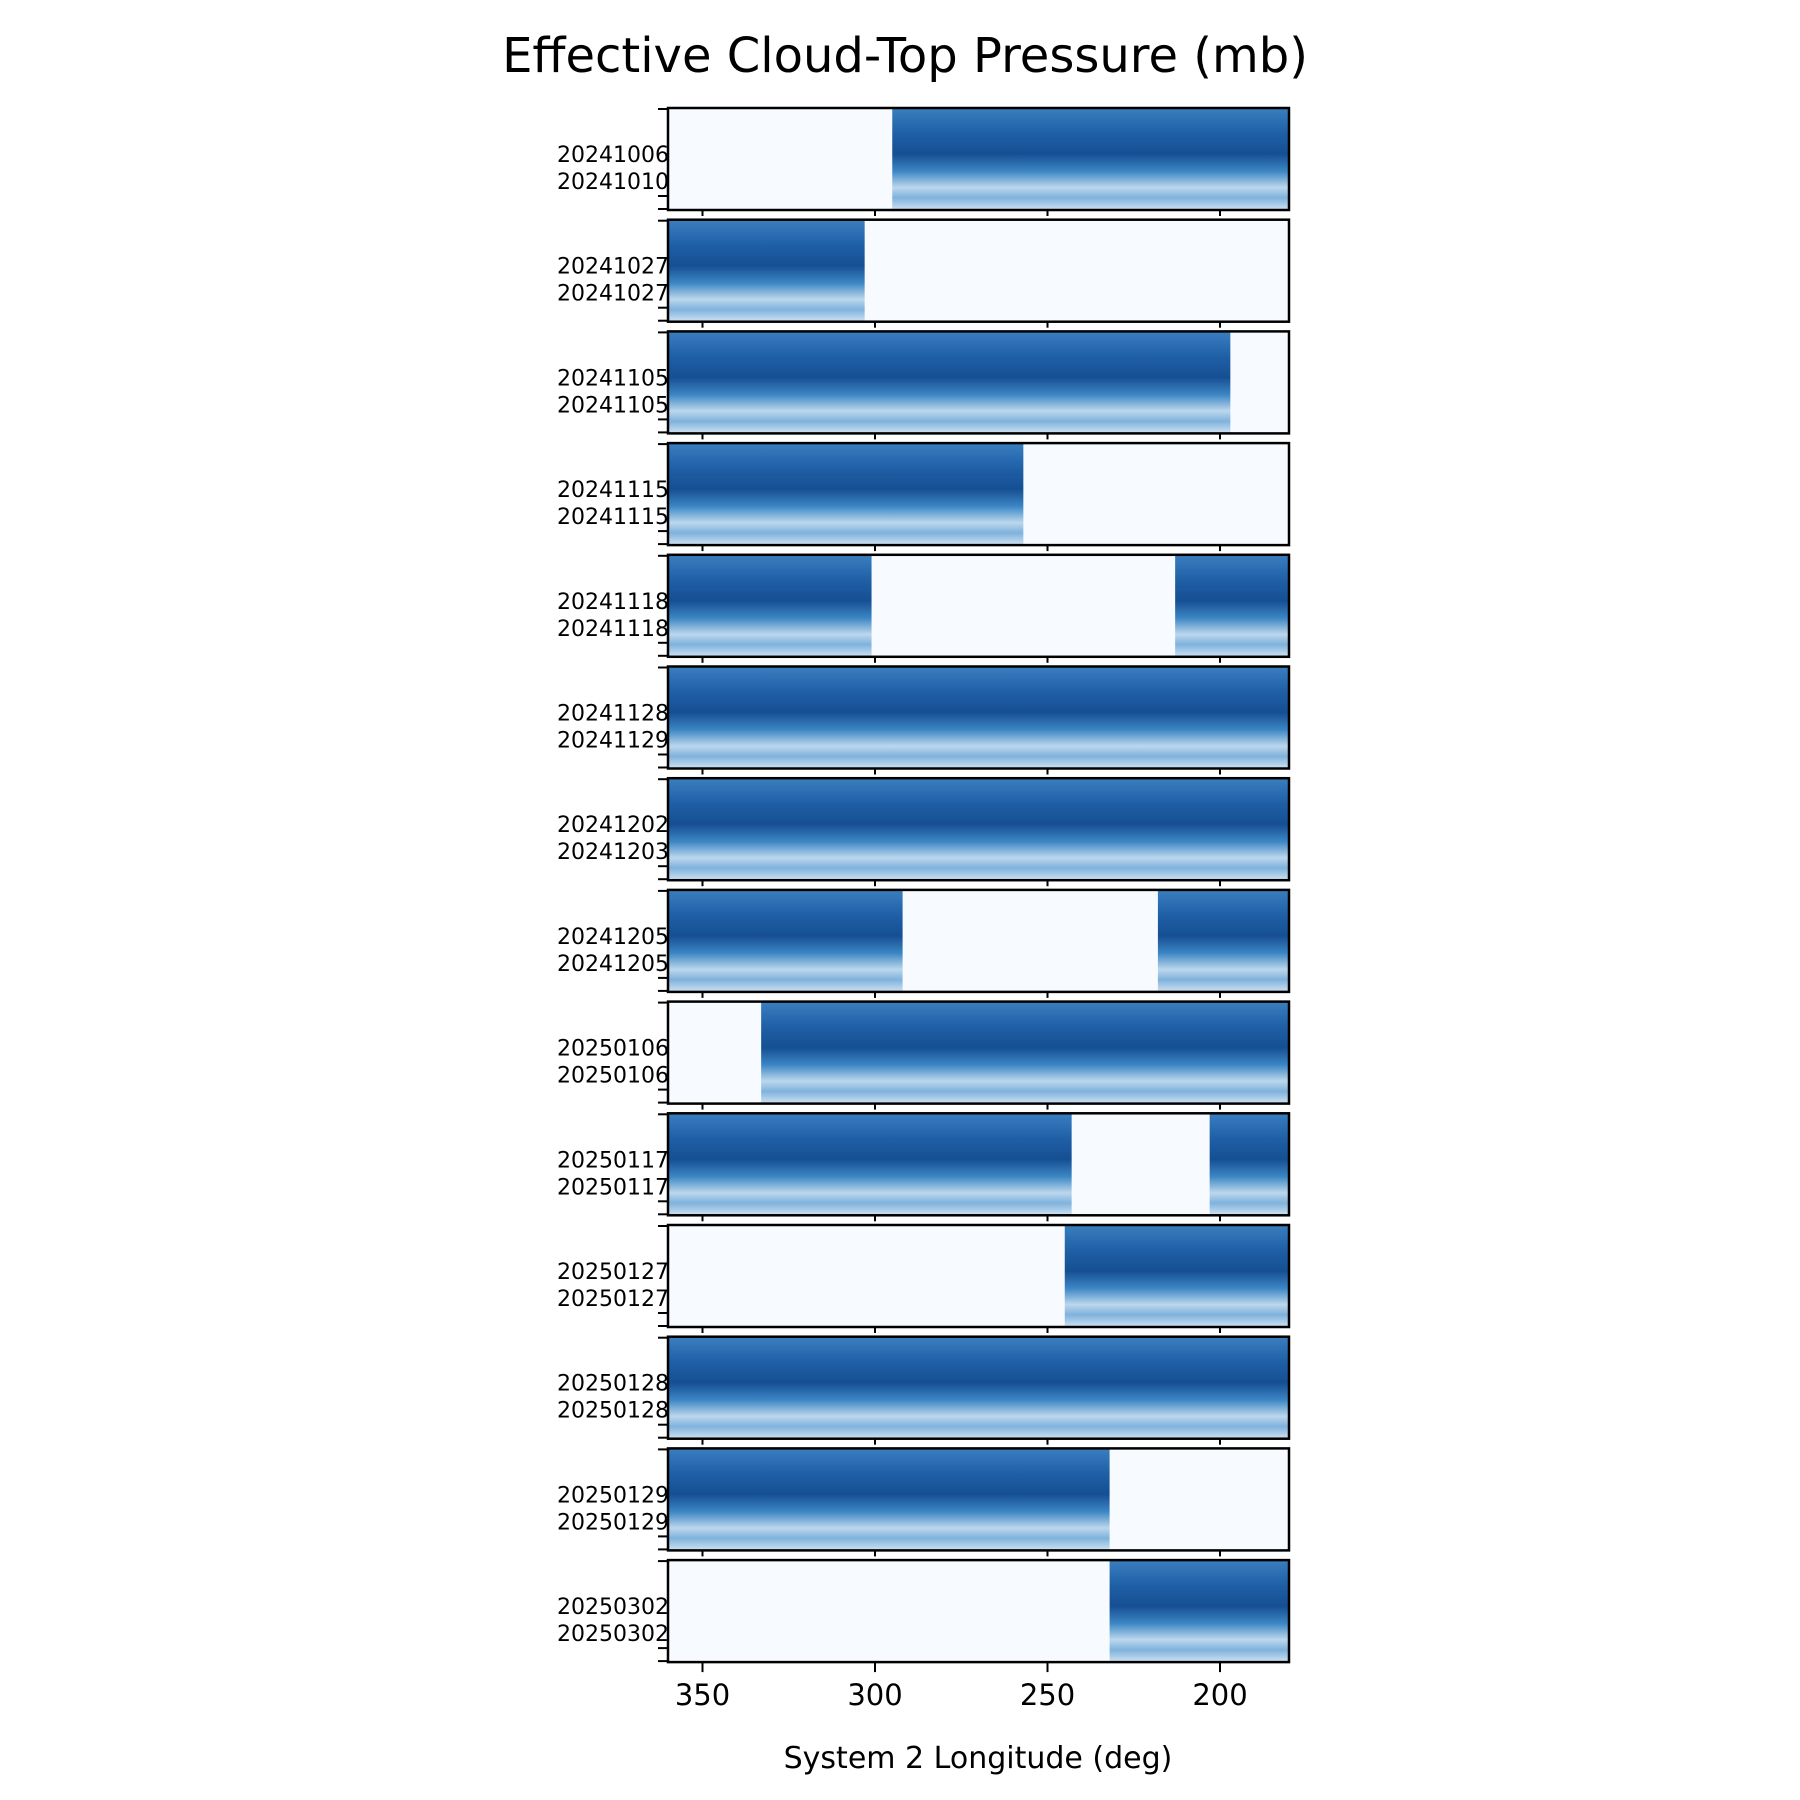 This screenshot has height=1800, width=1800. I want to click on panel-date-start: 20250302, so click(613, 1607).